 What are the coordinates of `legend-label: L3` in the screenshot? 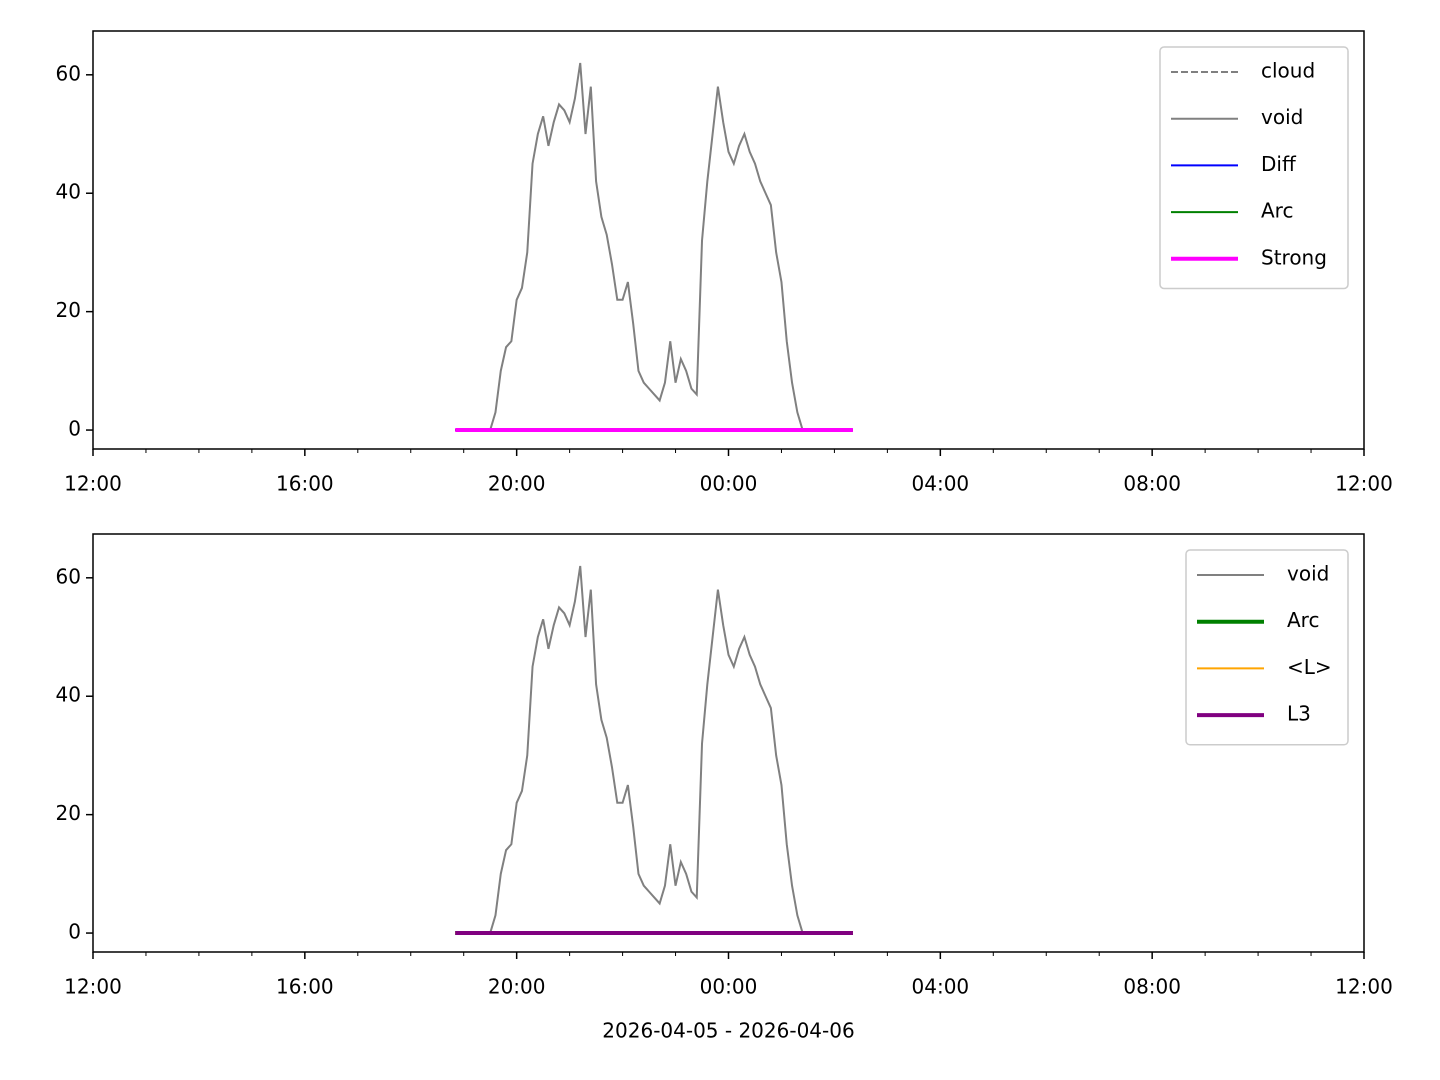 It's located at (1299, 714).